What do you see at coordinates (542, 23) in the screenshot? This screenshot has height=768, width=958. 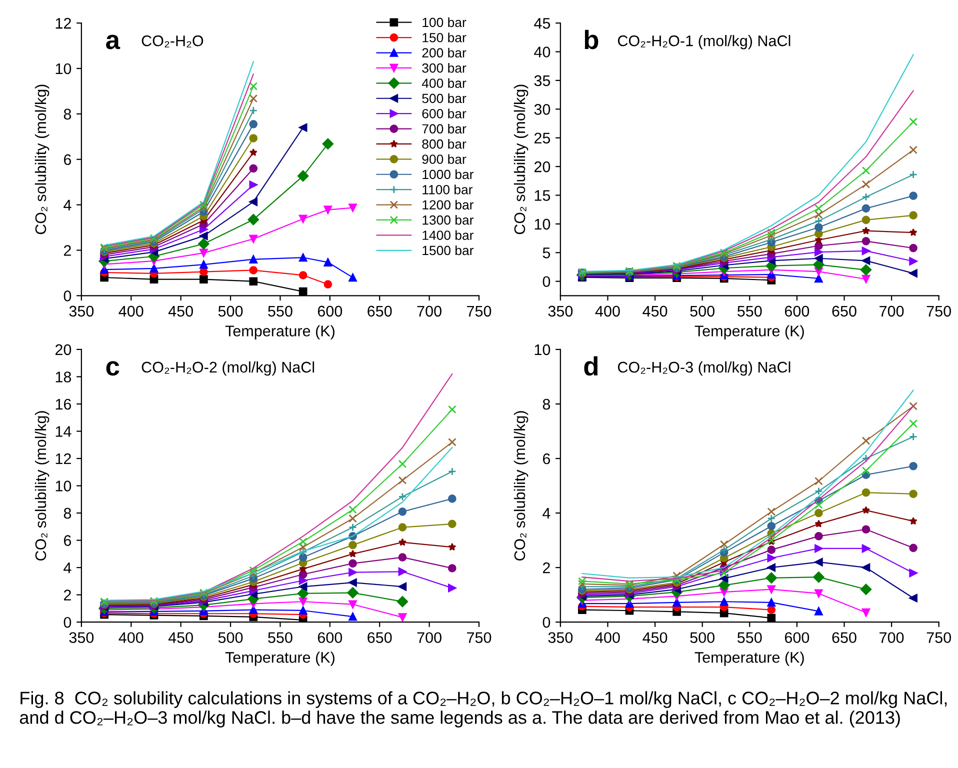 I see `y-tick-label: 45` at bounding box center [542, 23].